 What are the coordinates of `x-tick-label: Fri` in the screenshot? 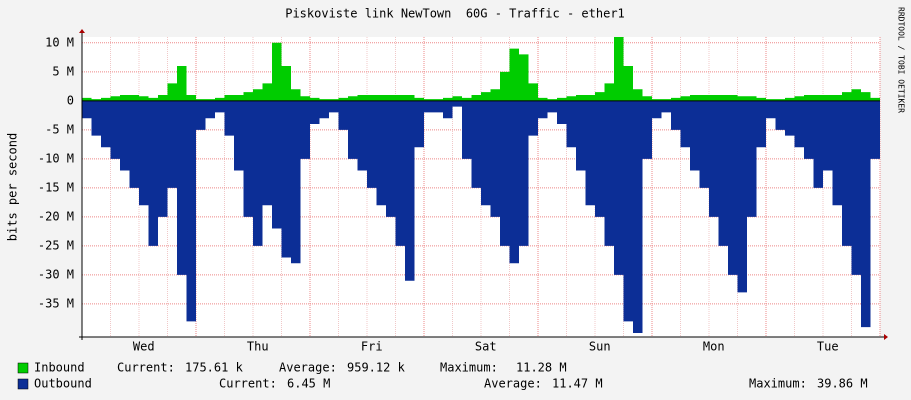 It's located at (372, 347).